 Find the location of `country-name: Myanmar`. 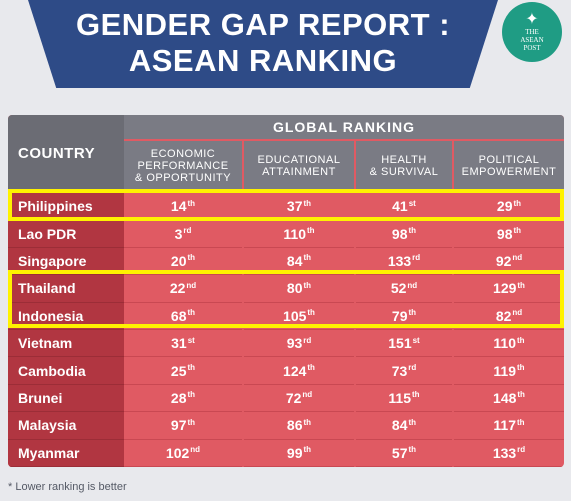

country-name: Myanmar is located at coordinates (66, 453).